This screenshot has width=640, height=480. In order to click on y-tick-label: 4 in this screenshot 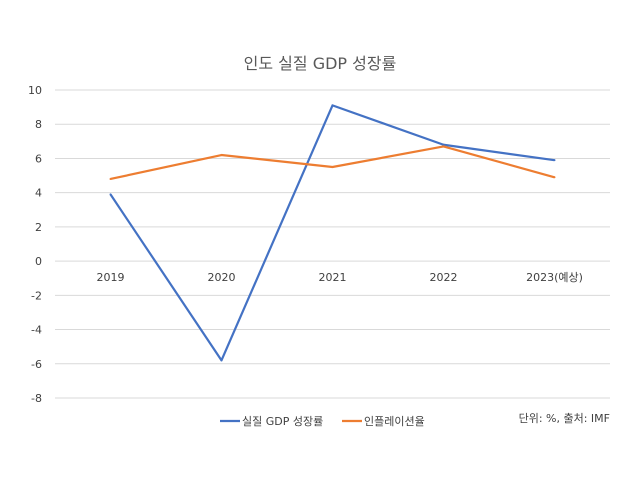, I will do `click(38, 193)`.